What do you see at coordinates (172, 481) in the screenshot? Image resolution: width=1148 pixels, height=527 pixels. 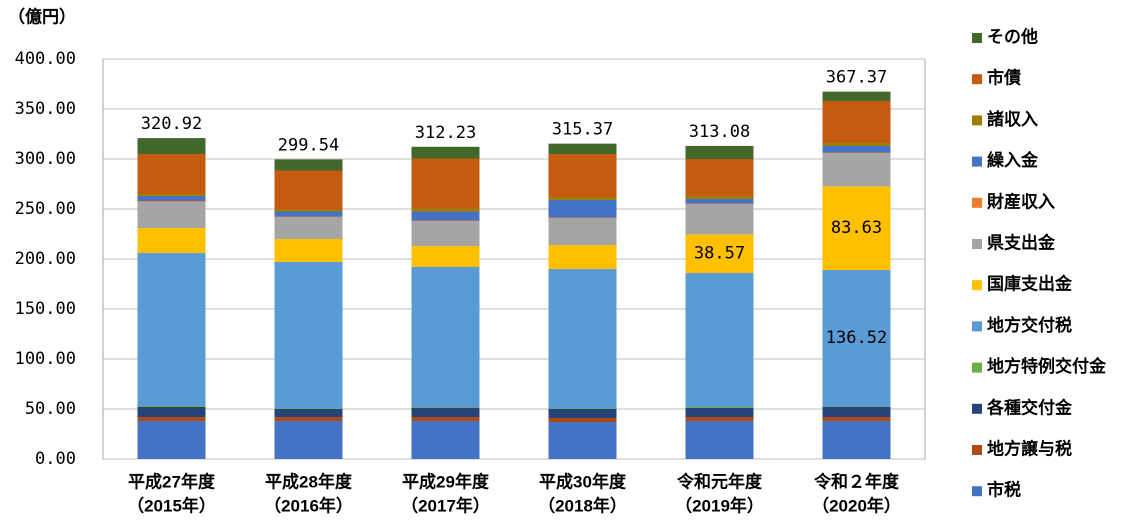 I see `x-tick-label: 平成27年度` at bounding box center [172, 481].